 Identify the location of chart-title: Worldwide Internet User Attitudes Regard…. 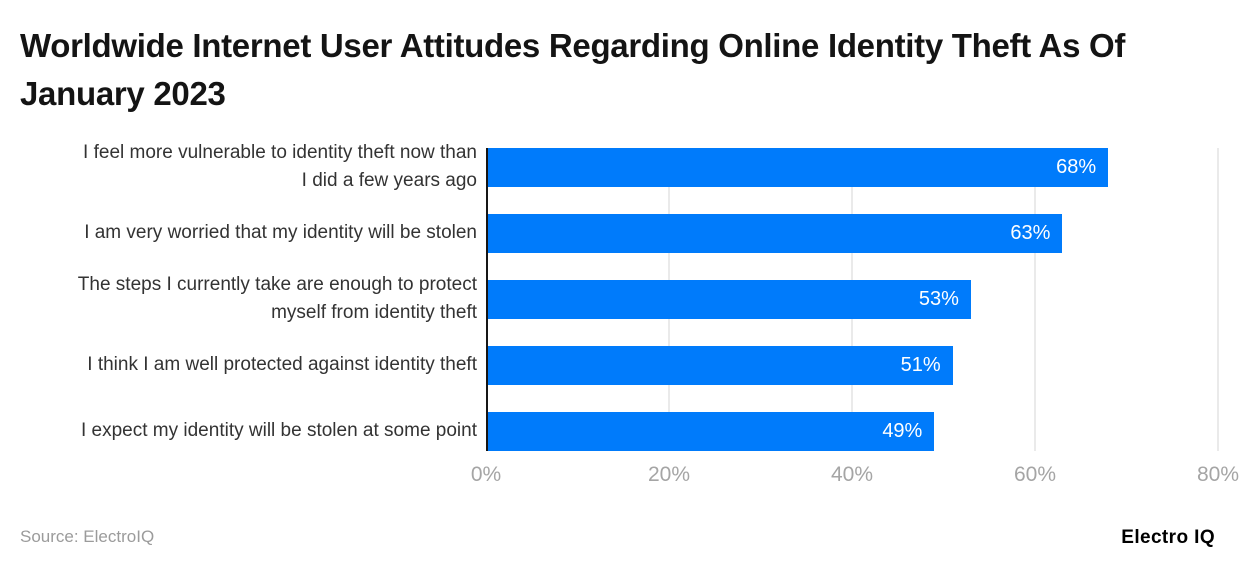
(573, 69).